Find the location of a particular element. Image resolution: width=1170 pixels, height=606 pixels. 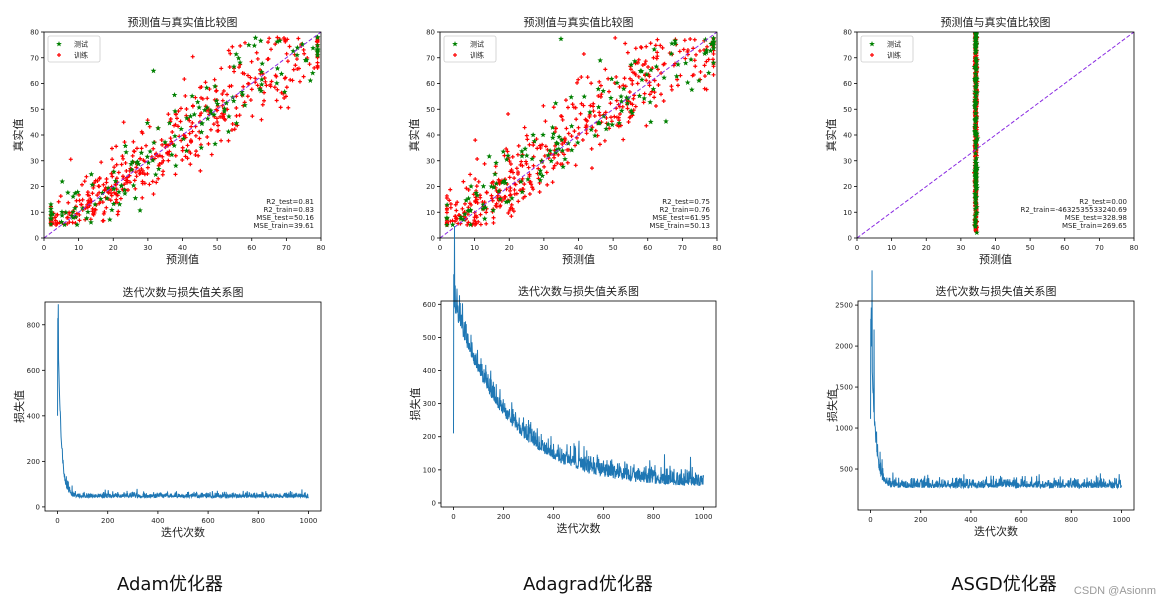

x-tick-label: 800 is located at coordinates (653, 517).